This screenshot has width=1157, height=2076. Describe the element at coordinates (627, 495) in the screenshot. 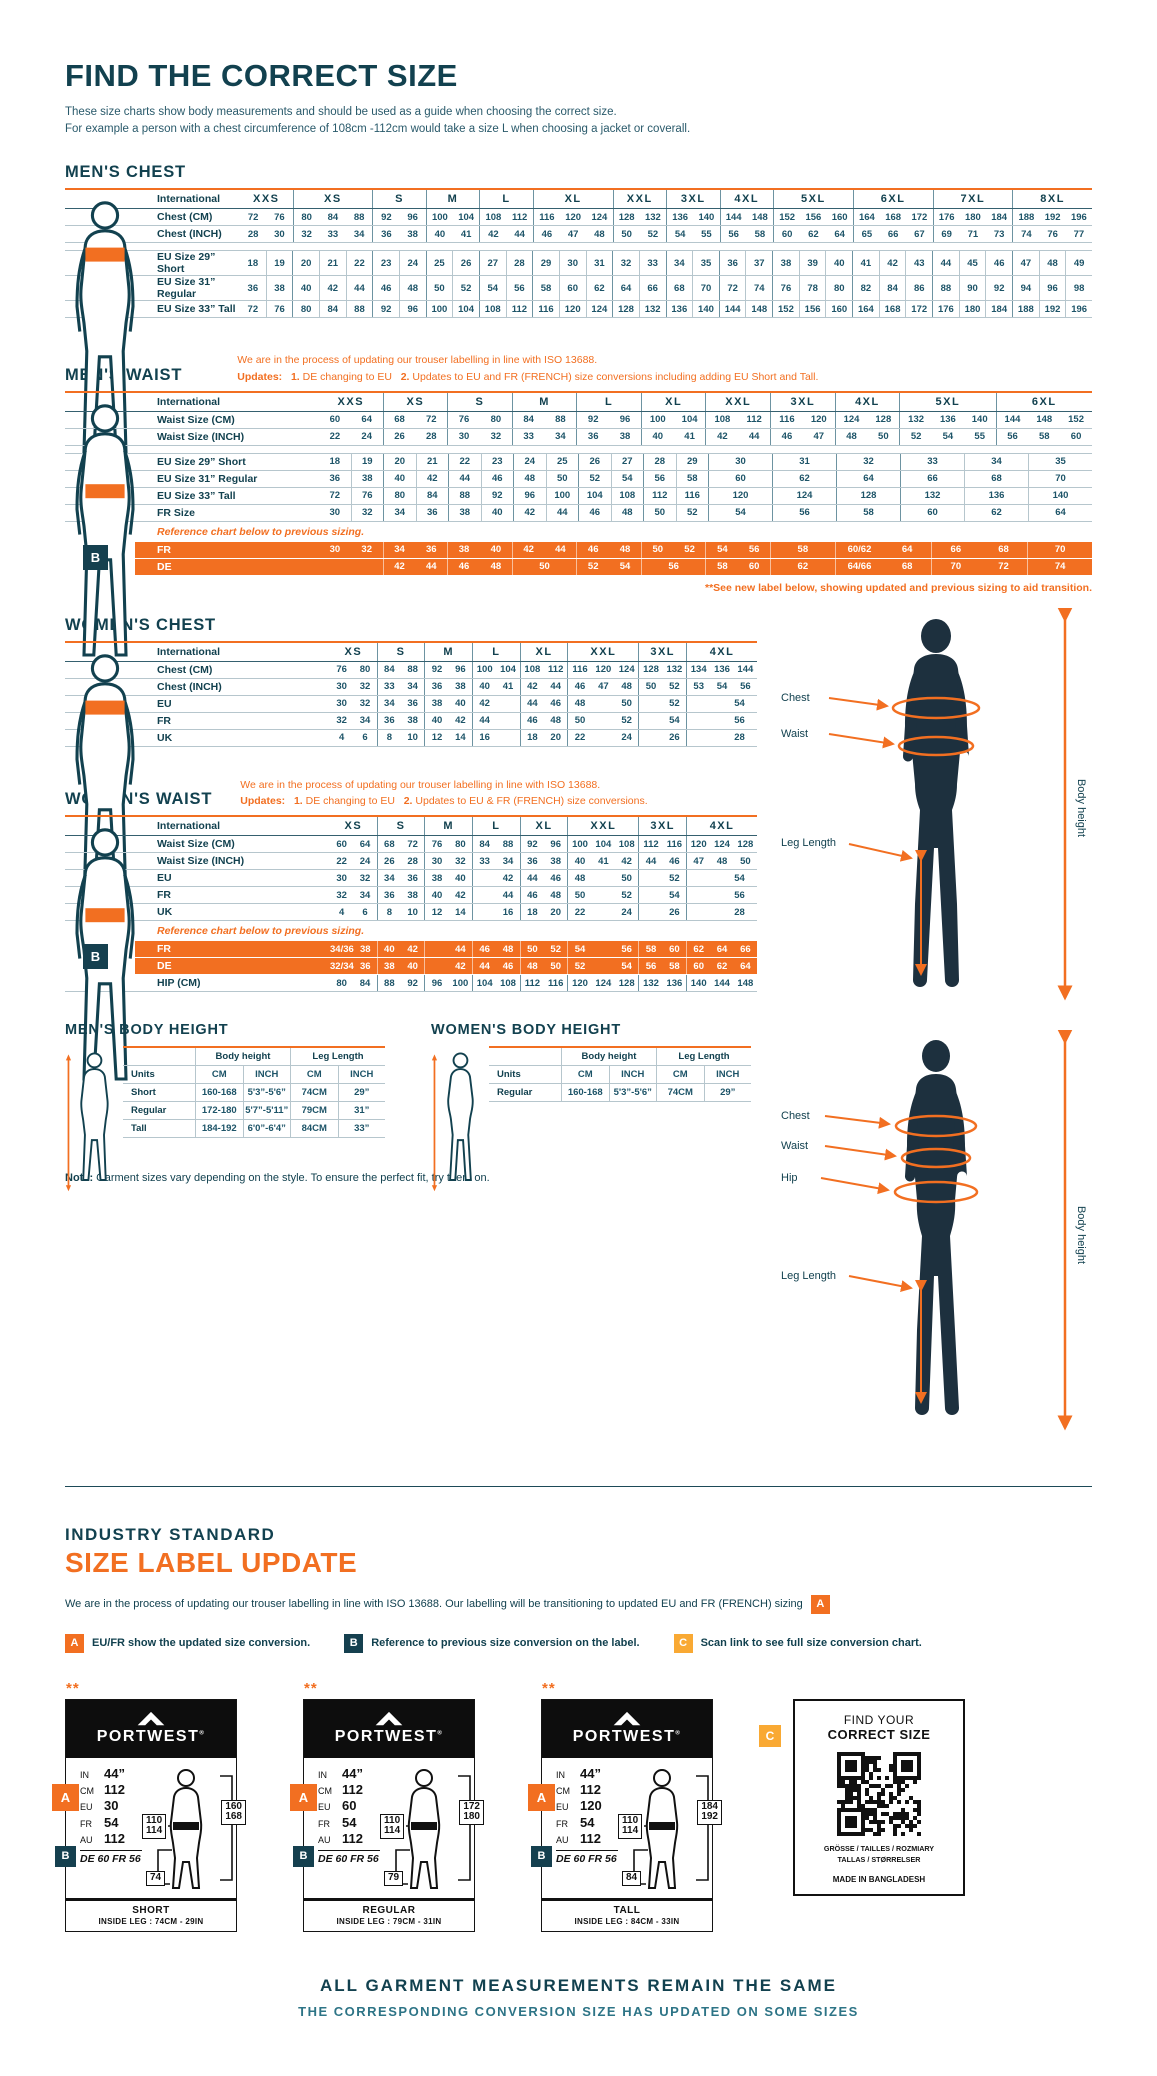

I see `size-cell: 108` at that location.